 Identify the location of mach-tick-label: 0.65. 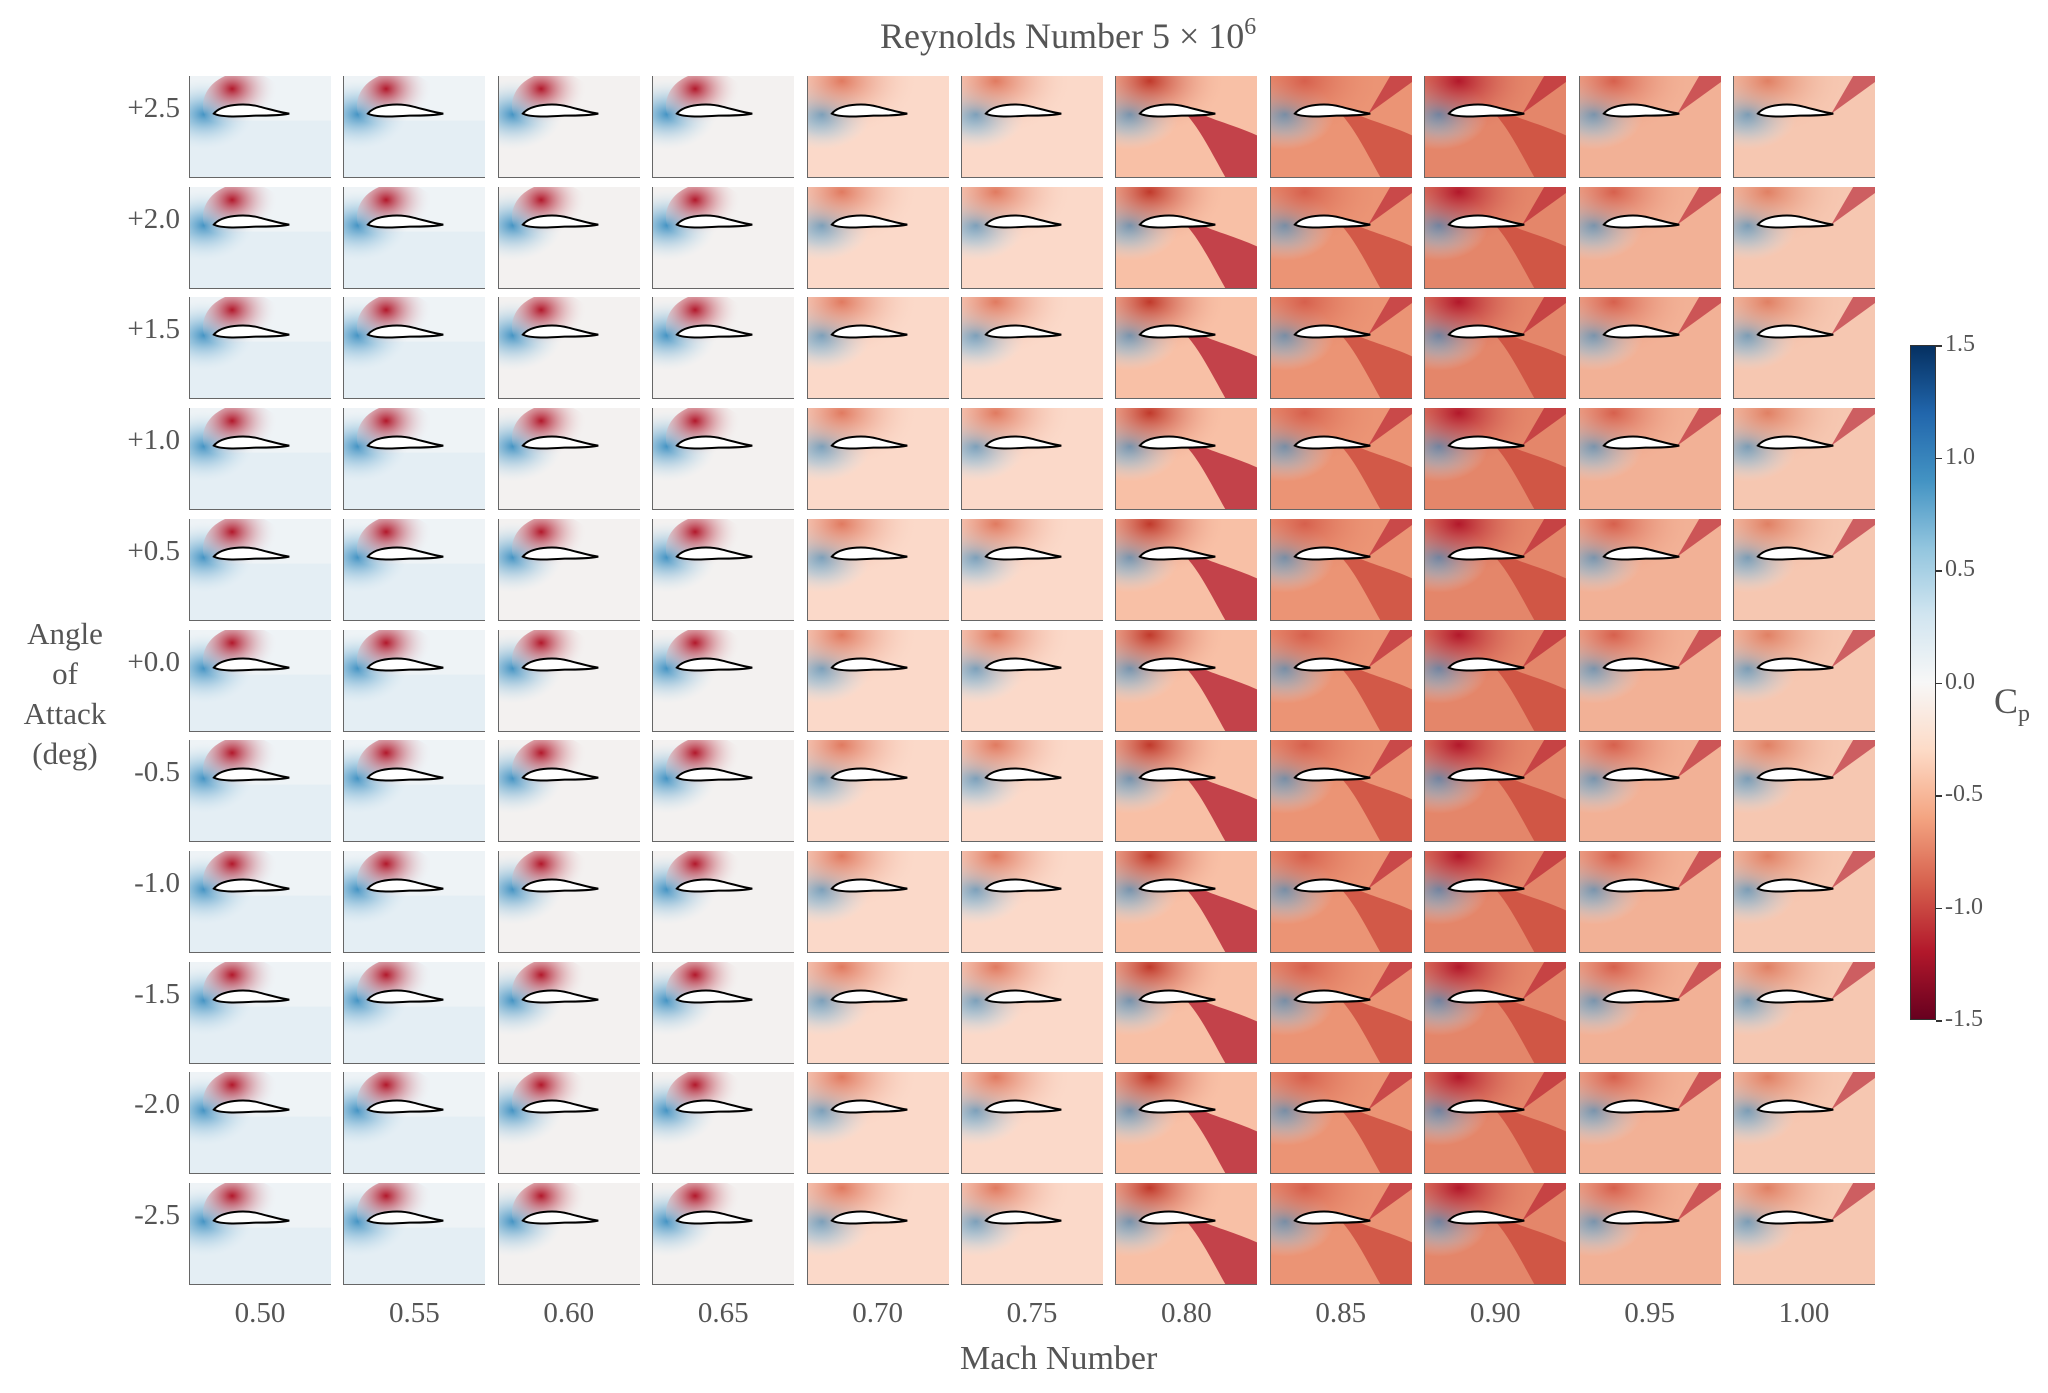
(723, 1313).